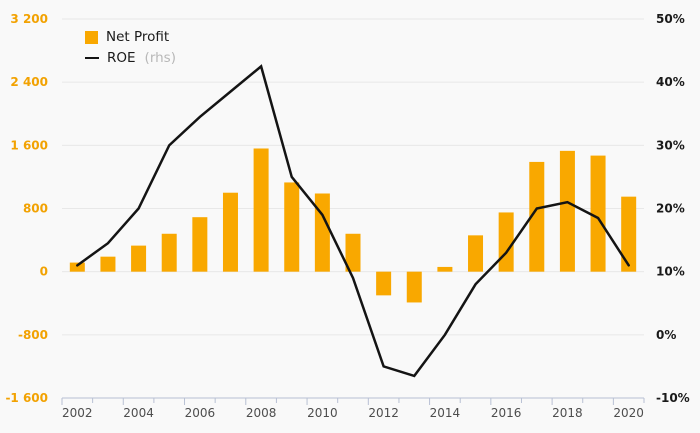  What do you see at coordinates (322, 413) in the screenshot?
I see `x-axis-label-2010: 2010` at bounding box center [322, 413].